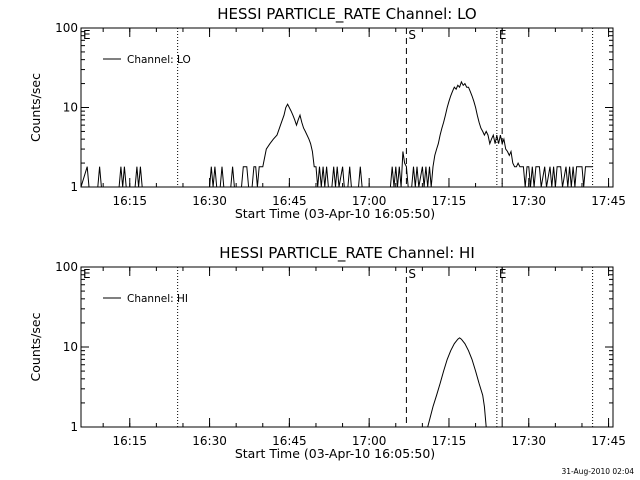 The width and height of the screenshot is (640, 480). I want to click on timestamp-footer: 31-Aug-2010 02:04, so click(597, 471).